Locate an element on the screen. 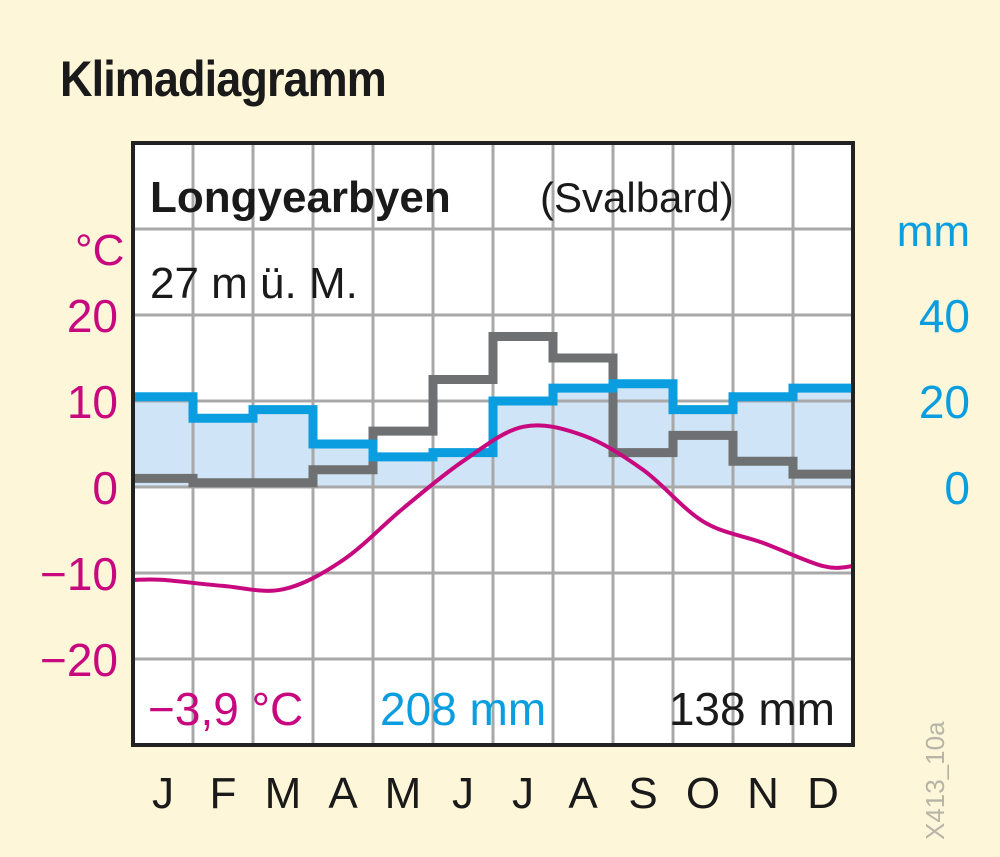 Image resolution: width=1000 pixels, height=857 pixels. left-axis-tick: −20 is located at coordinates (79, 660).